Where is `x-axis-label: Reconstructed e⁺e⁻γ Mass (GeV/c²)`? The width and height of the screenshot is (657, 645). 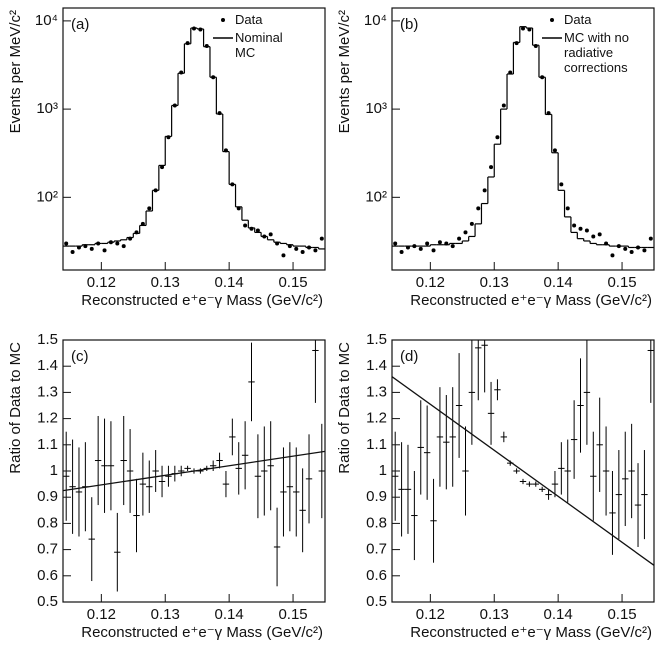
x-axis-label: Reconstructed e⁺e⁻γ Mass (GeV/c²) is located at coordinates (531, 300).